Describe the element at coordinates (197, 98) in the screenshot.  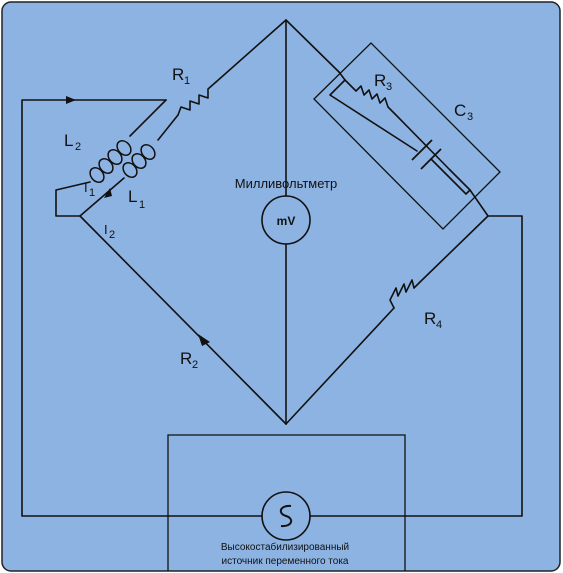
I see `resistor-r1` at that location.